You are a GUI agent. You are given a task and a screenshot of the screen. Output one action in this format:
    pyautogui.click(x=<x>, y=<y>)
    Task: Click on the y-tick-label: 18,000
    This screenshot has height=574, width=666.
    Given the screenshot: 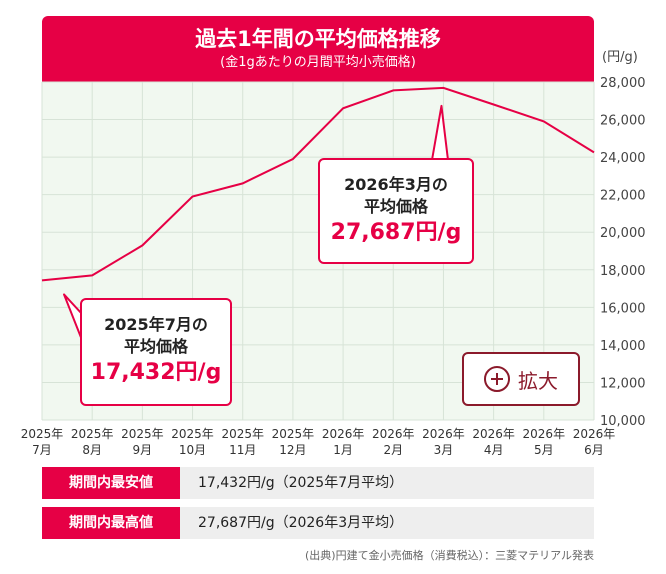 What is the action you would take?
    pyautogui.click(x=623, y=271)
    